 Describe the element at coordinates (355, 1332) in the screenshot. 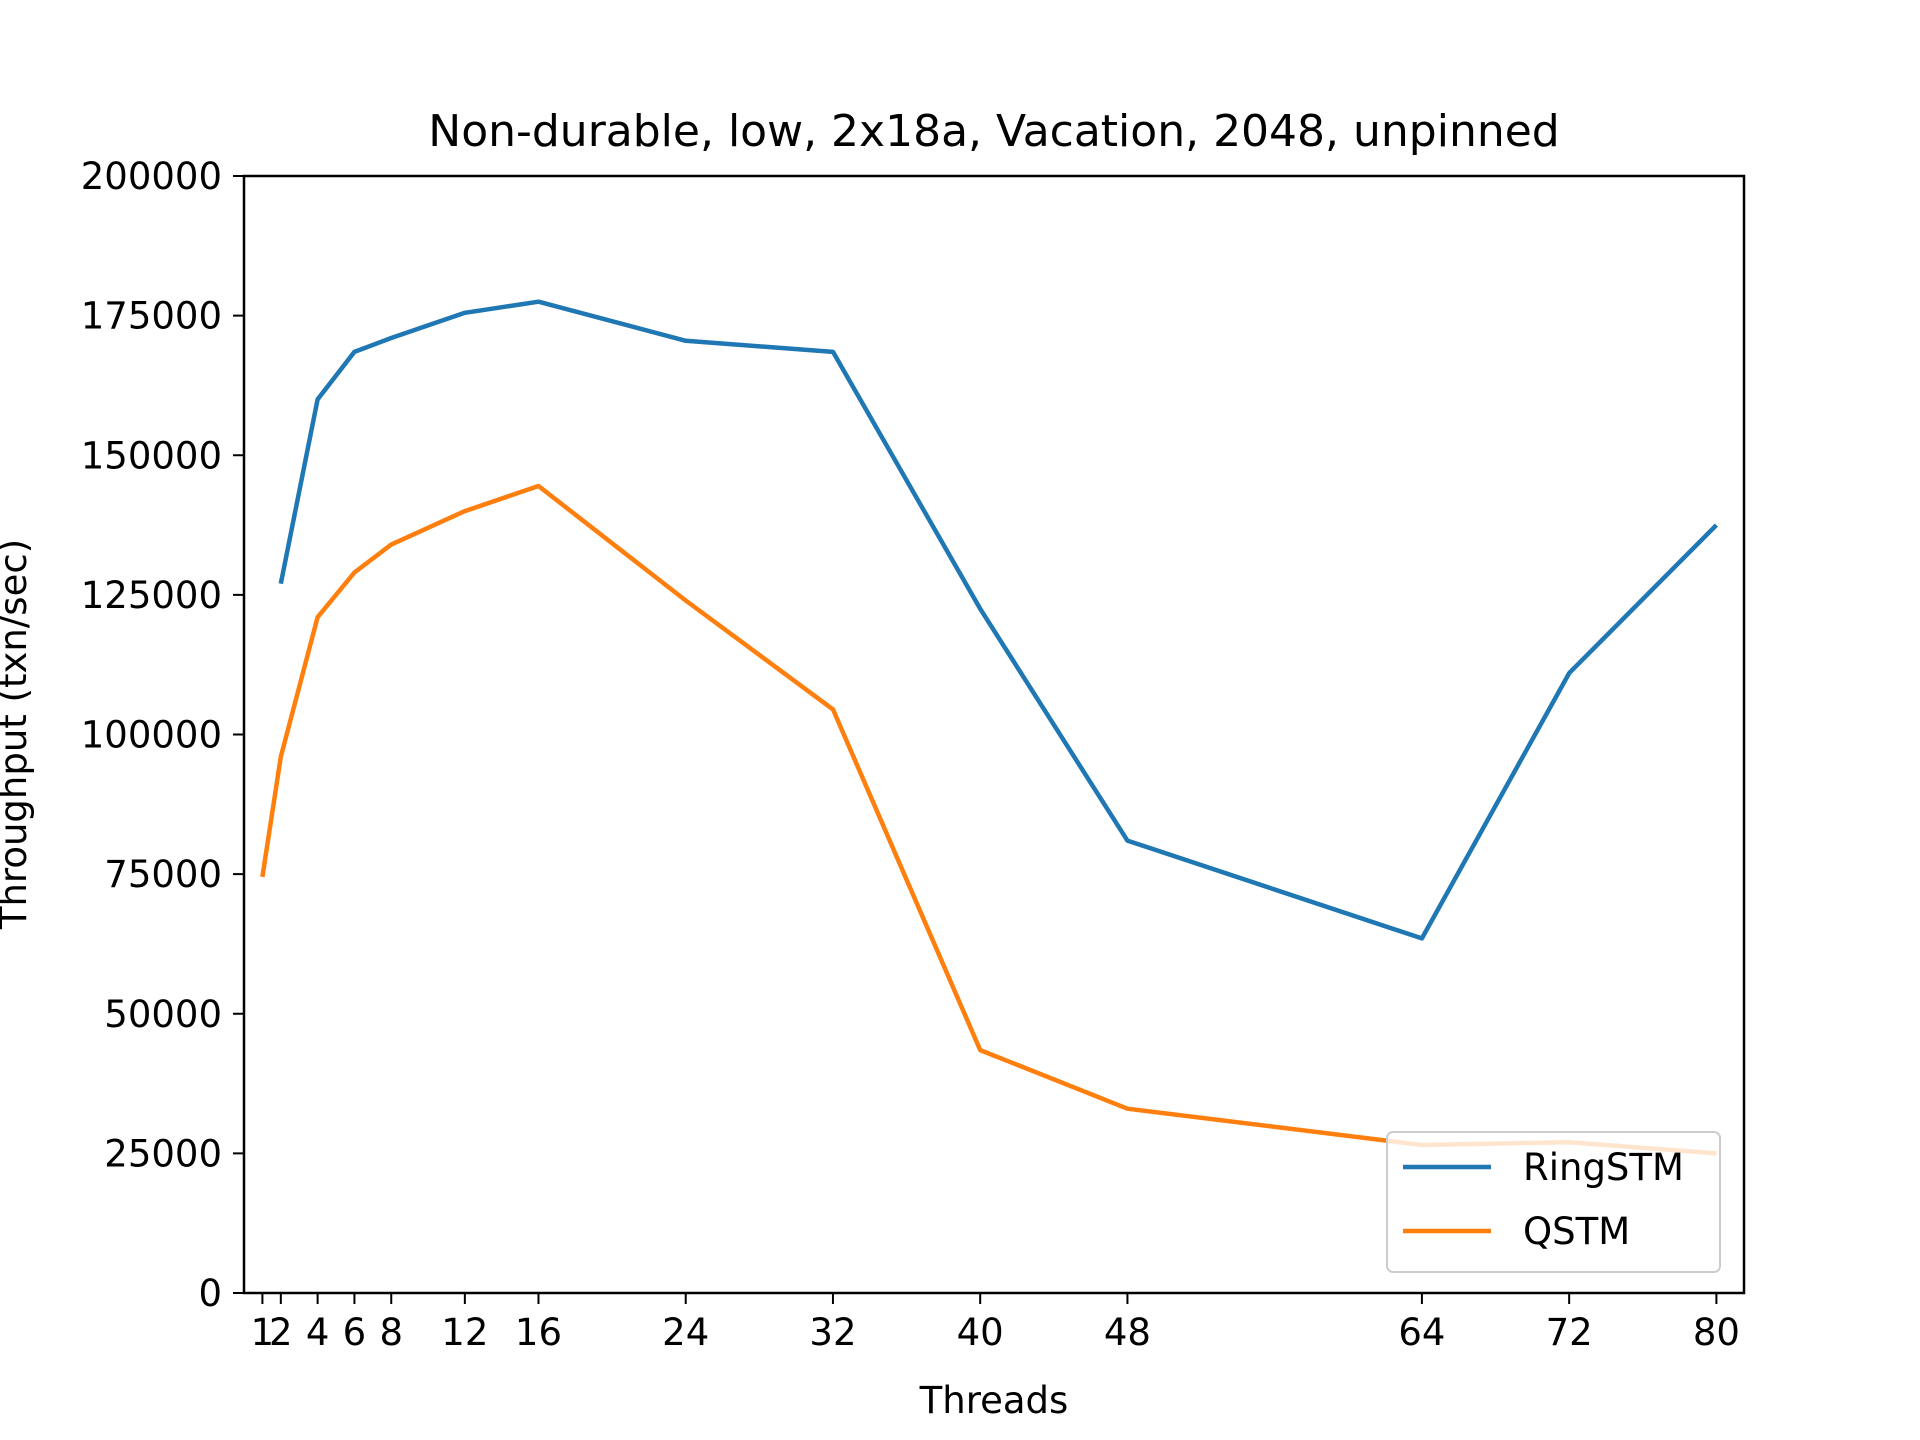

I see `x-tick-label: 6` at that location.